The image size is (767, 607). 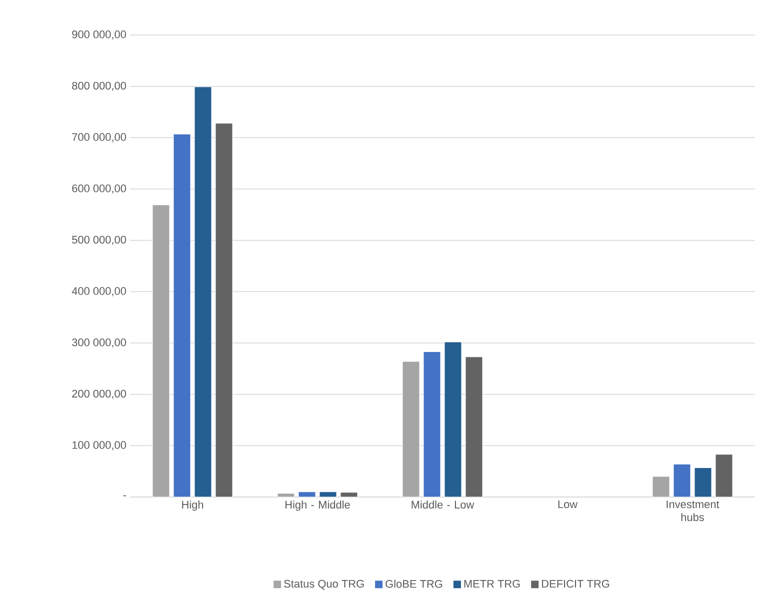 I want to click on x-tick-label: High, so click(x=193, y=505).